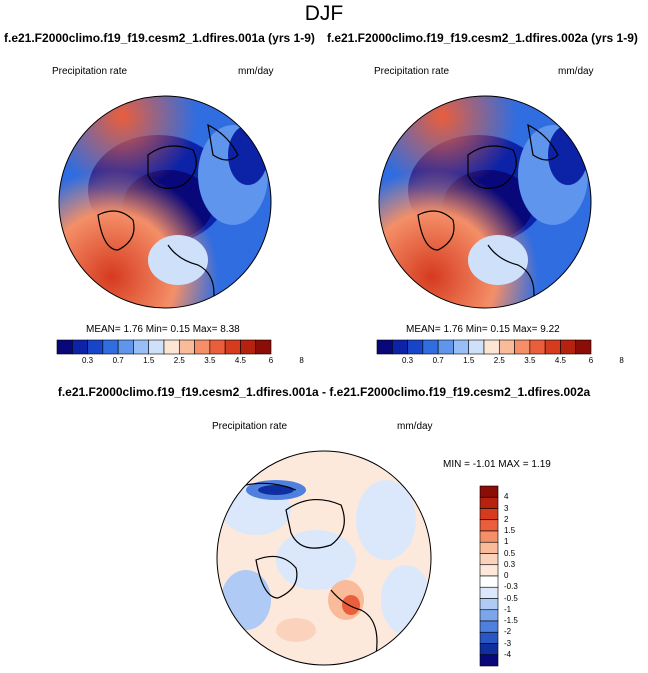  I want to click on diff-colorbar-tick-label: 3, so click(506, 508).